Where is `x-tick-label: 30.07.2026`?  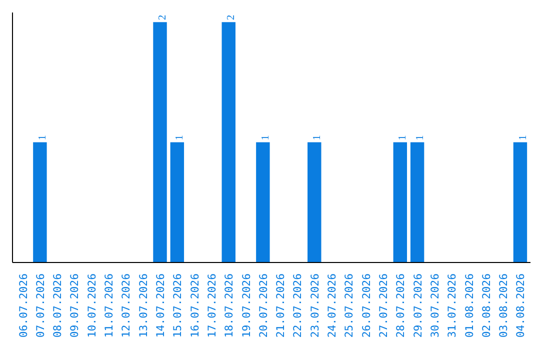 x-tick-label: 30.07.2026 is located at coordinates (435, 306).